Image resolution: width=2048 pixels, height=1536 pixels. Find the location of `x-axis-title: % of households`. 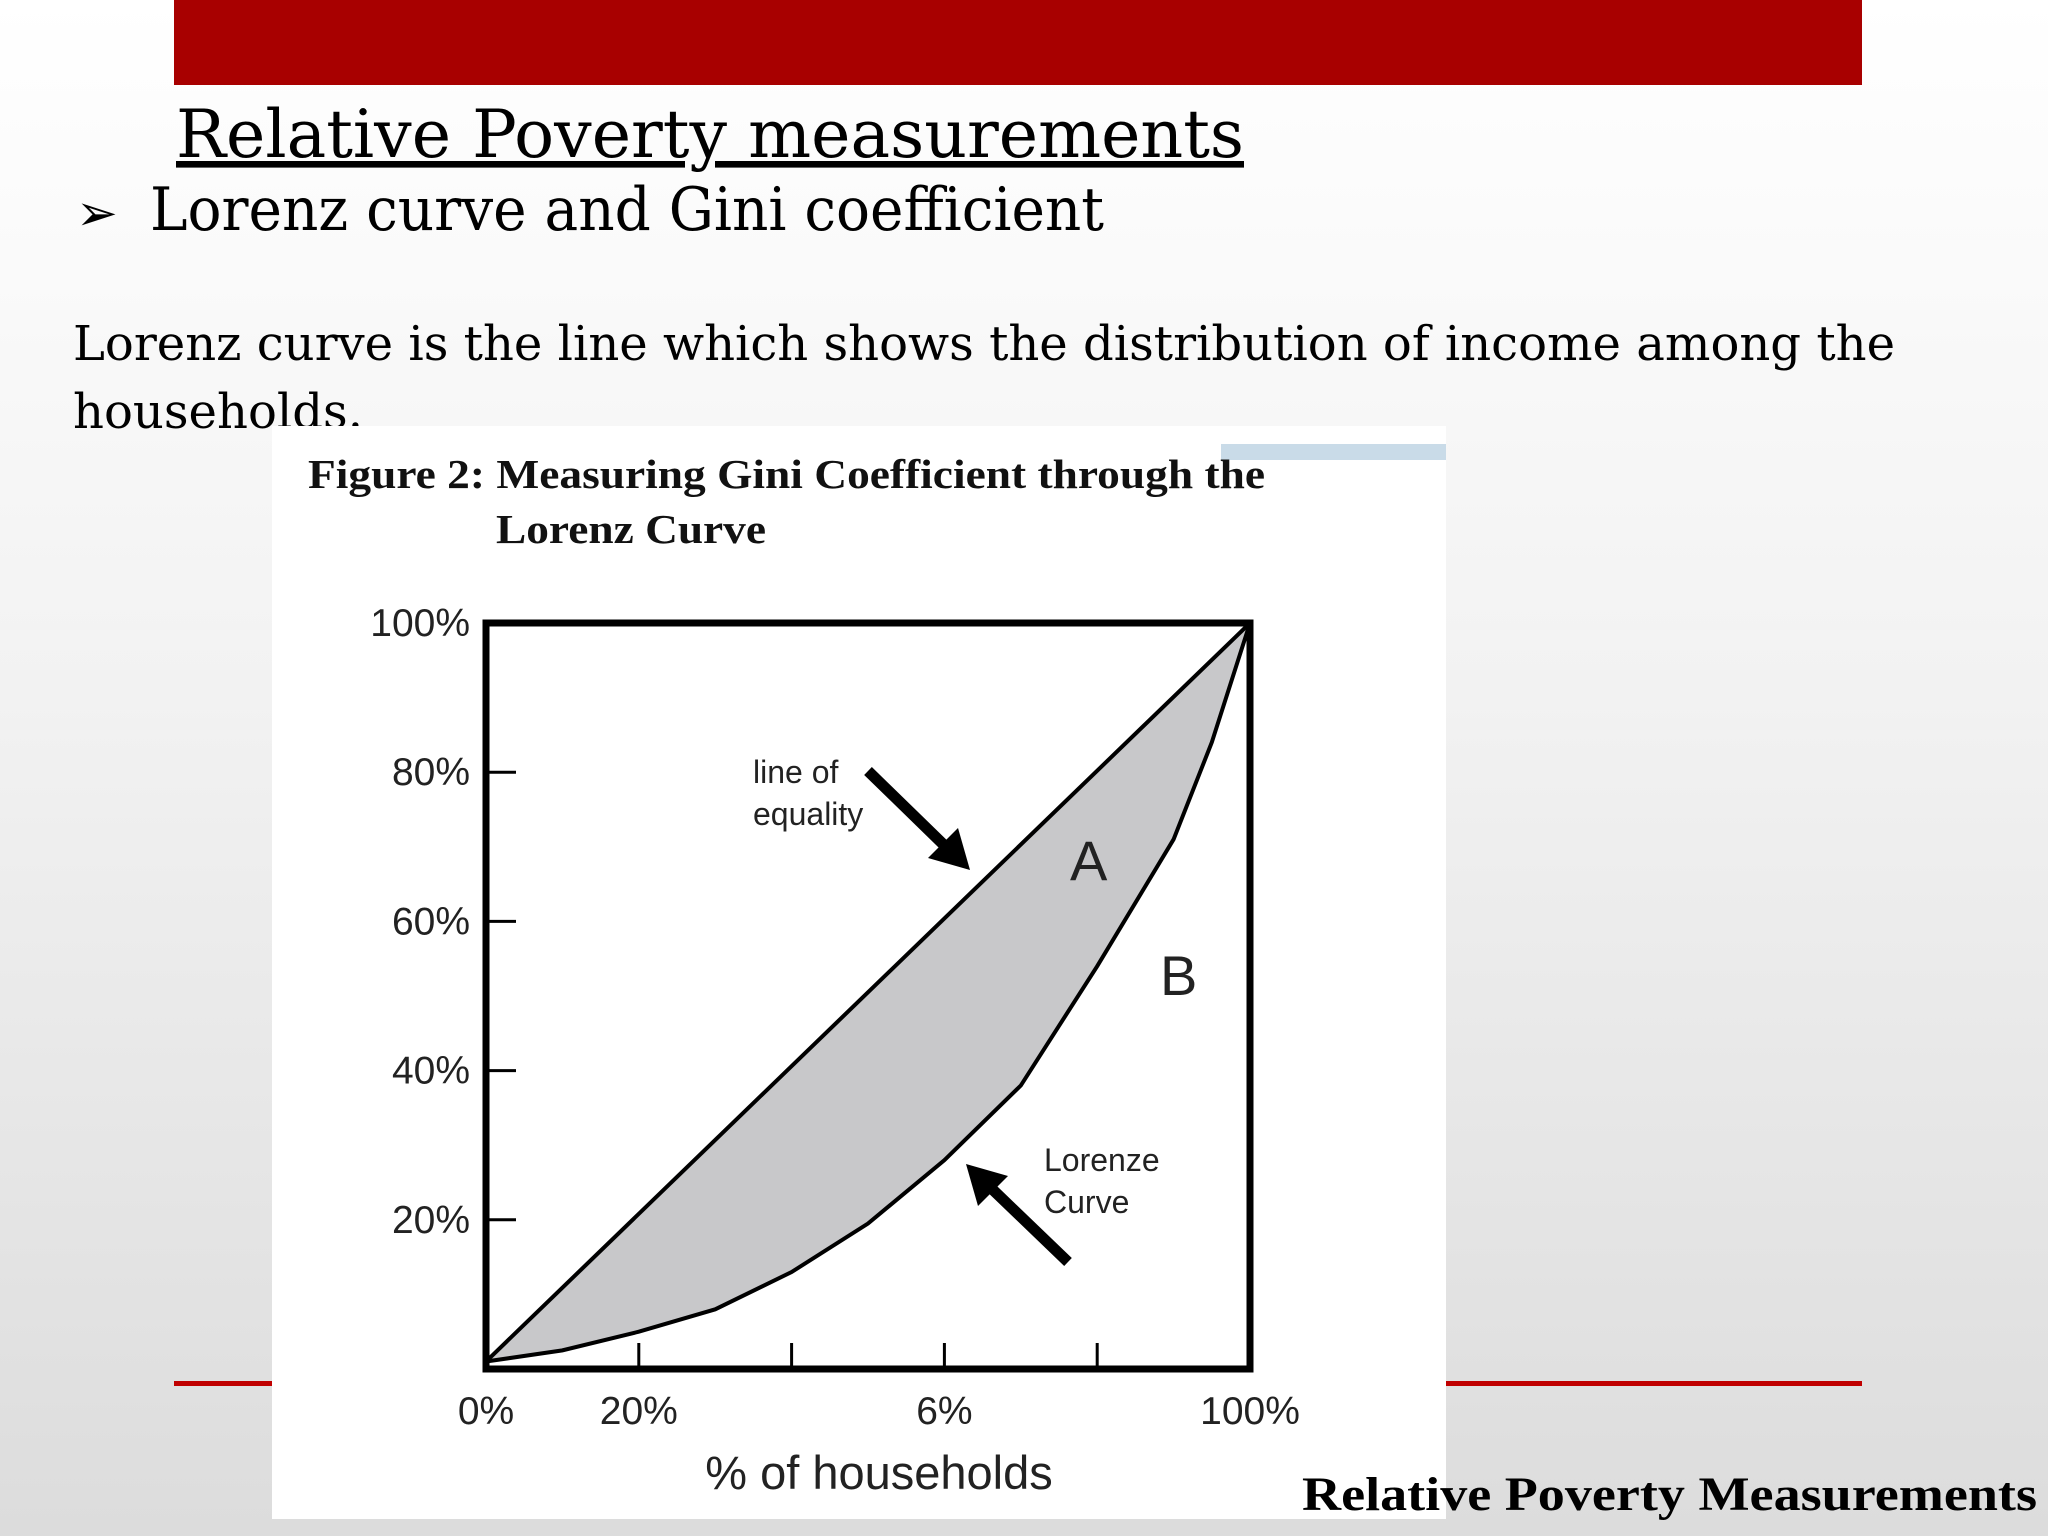

x-axis-title: % of households is located at coordinates (879, 1472).